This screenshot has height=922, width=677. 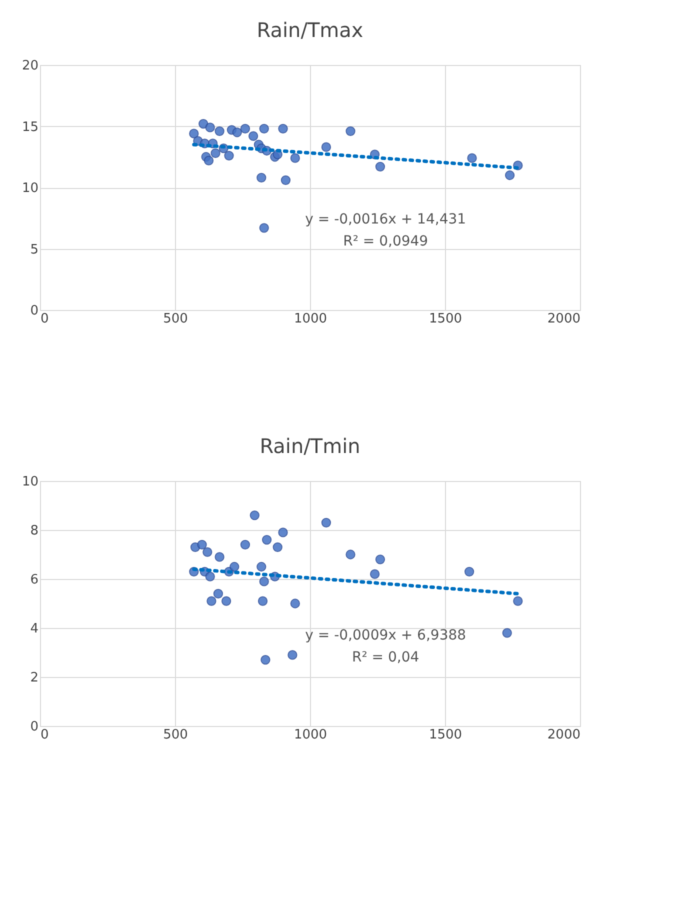 I want to click on annotation: y = -0,0016x + 14,431, so click(x=385, y=219).